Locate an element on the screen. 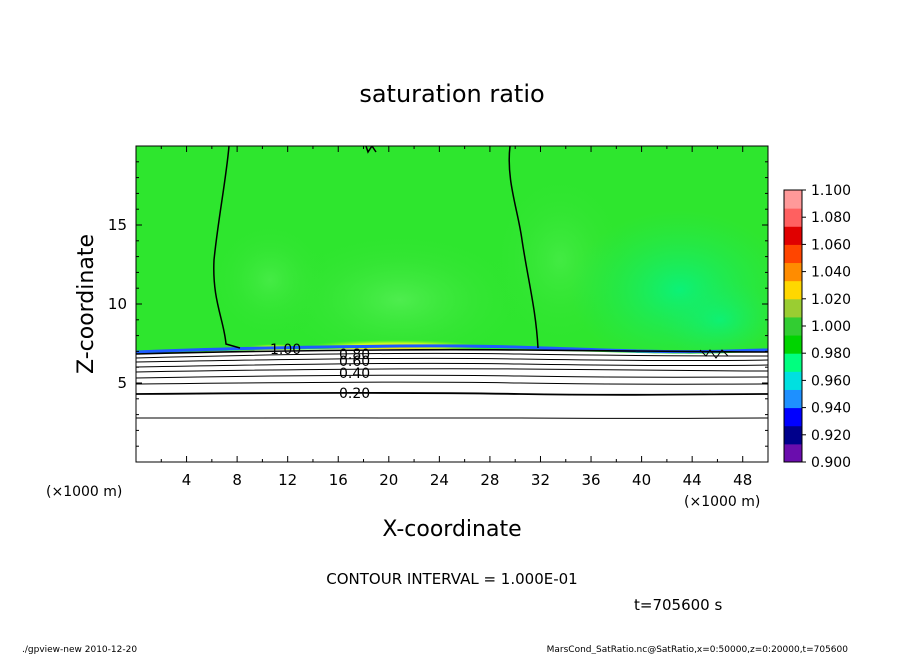  y-tick-label: 10 is located at coordinates (117, 304).